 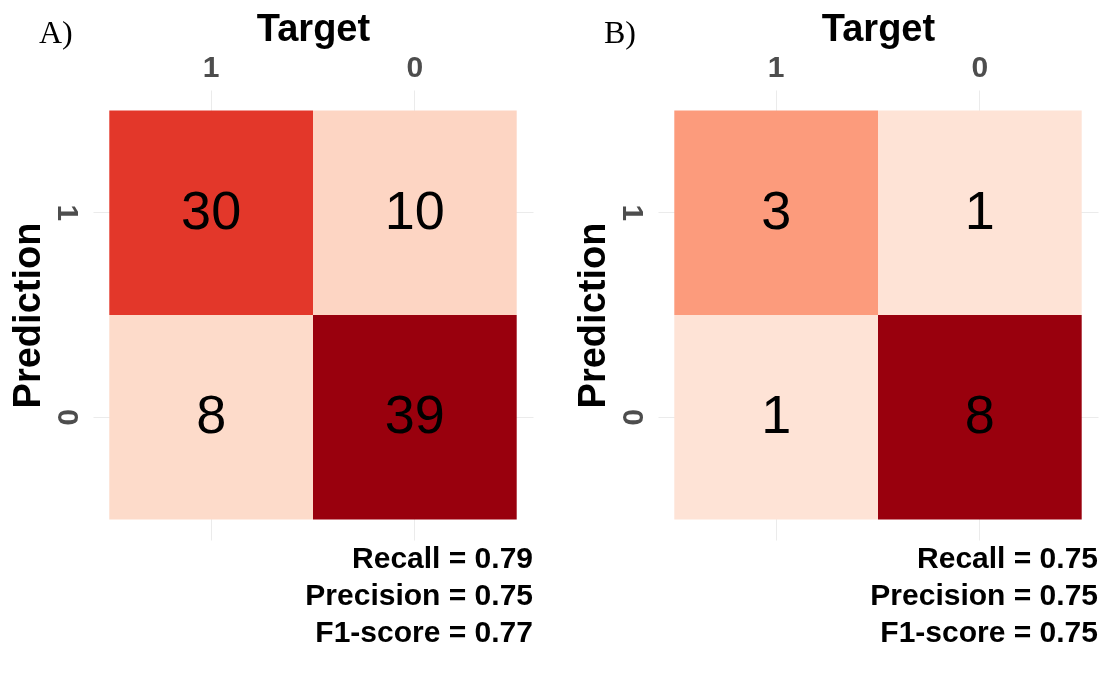 I want to click on text: F1-score = 0.75, so click(x=989, y=631).